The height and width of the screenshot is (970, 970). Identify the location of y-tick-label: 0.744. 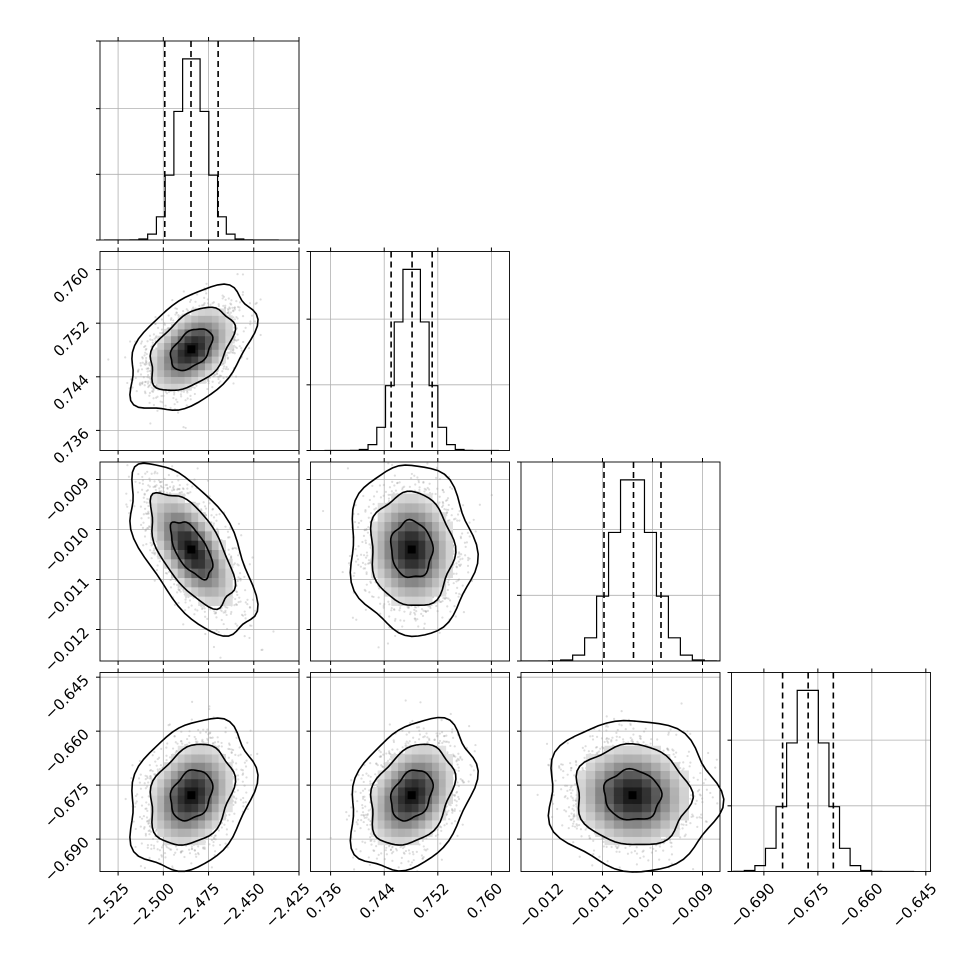
(71, 392).